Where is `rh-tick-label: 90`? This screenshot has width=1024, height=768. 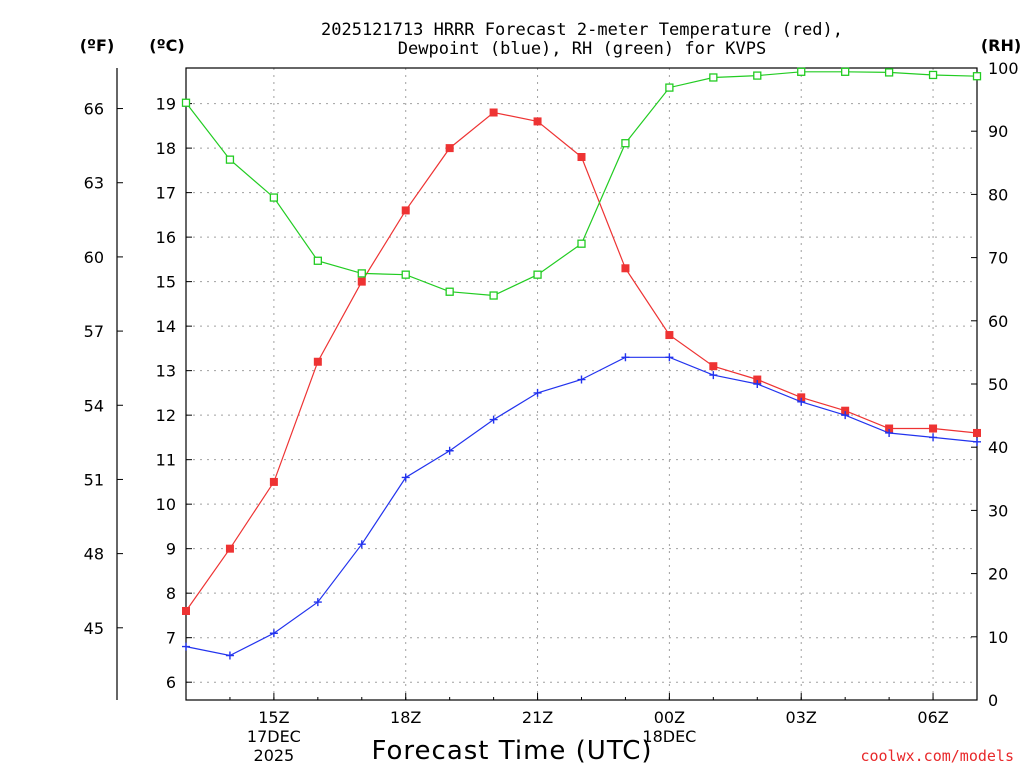
rh-tick-label: 90 is located at coordinates (998, 131).